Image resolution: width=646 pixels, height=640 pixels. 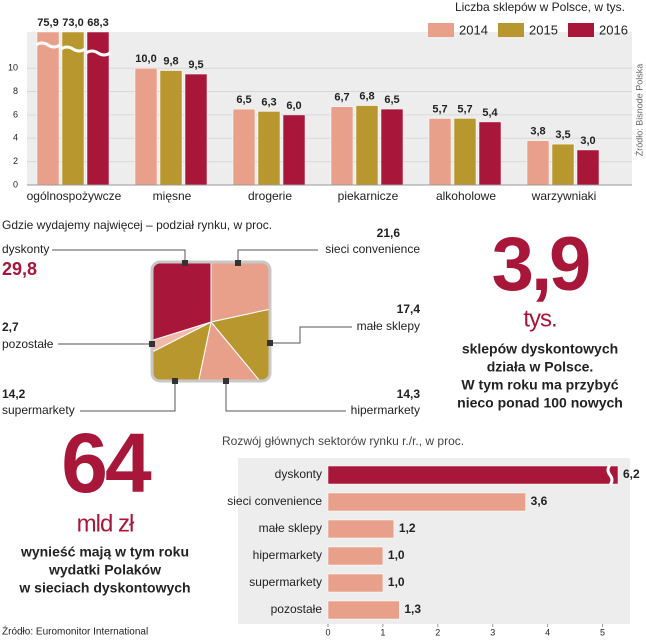 What do you see at coordinates (106, 523) in the screenshot?
I see `highlight-unit: mld zł` at bounding box center [106, 523].